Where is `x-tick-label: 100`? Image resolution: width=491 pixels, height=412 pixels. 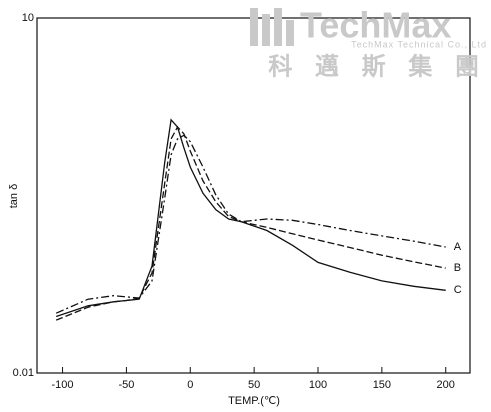 x-tick-label: 100 is located at coordinates (318, 385).